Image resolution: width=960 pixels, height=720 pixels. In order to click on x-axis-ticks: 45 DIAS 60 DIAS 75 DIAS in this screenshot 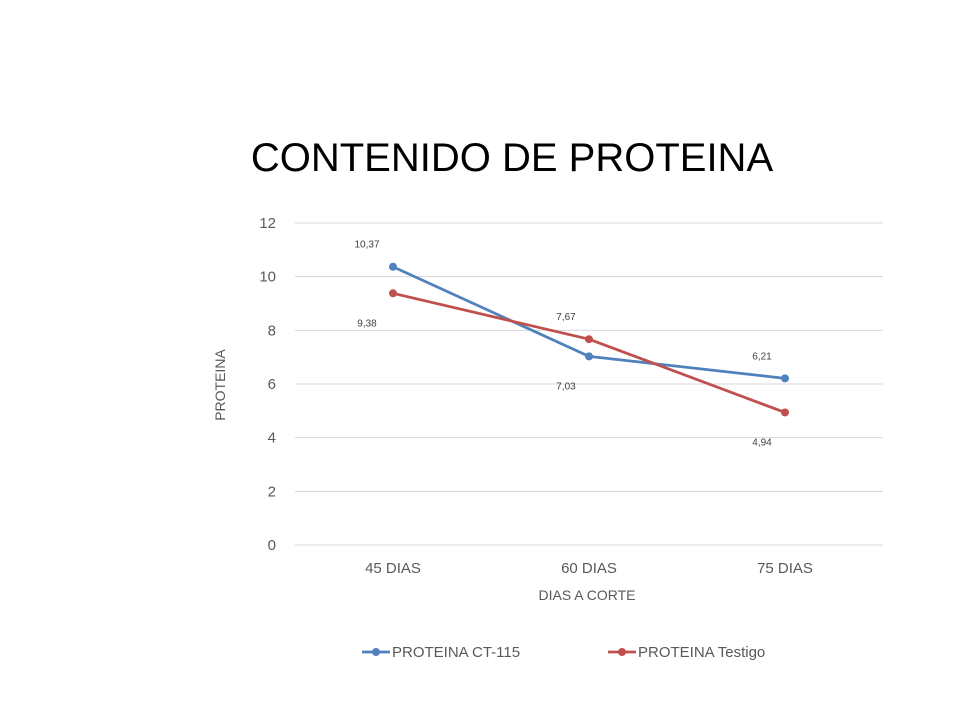, I will do `click(589, 568)`.